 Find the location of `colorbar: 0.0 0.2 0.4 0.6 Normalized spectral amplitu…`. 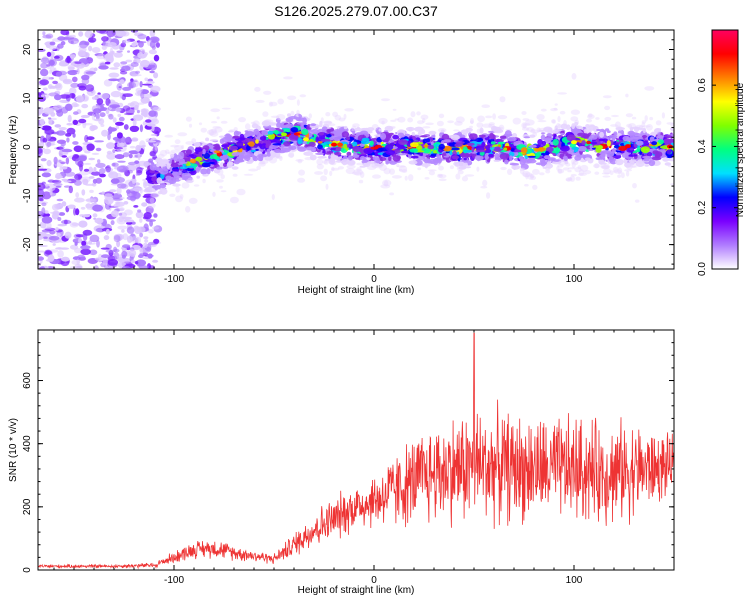

colorbar: 0.0 0.2 0.4 0.6 Normalized spectral amplitu… is located at coordinates (721, 152).